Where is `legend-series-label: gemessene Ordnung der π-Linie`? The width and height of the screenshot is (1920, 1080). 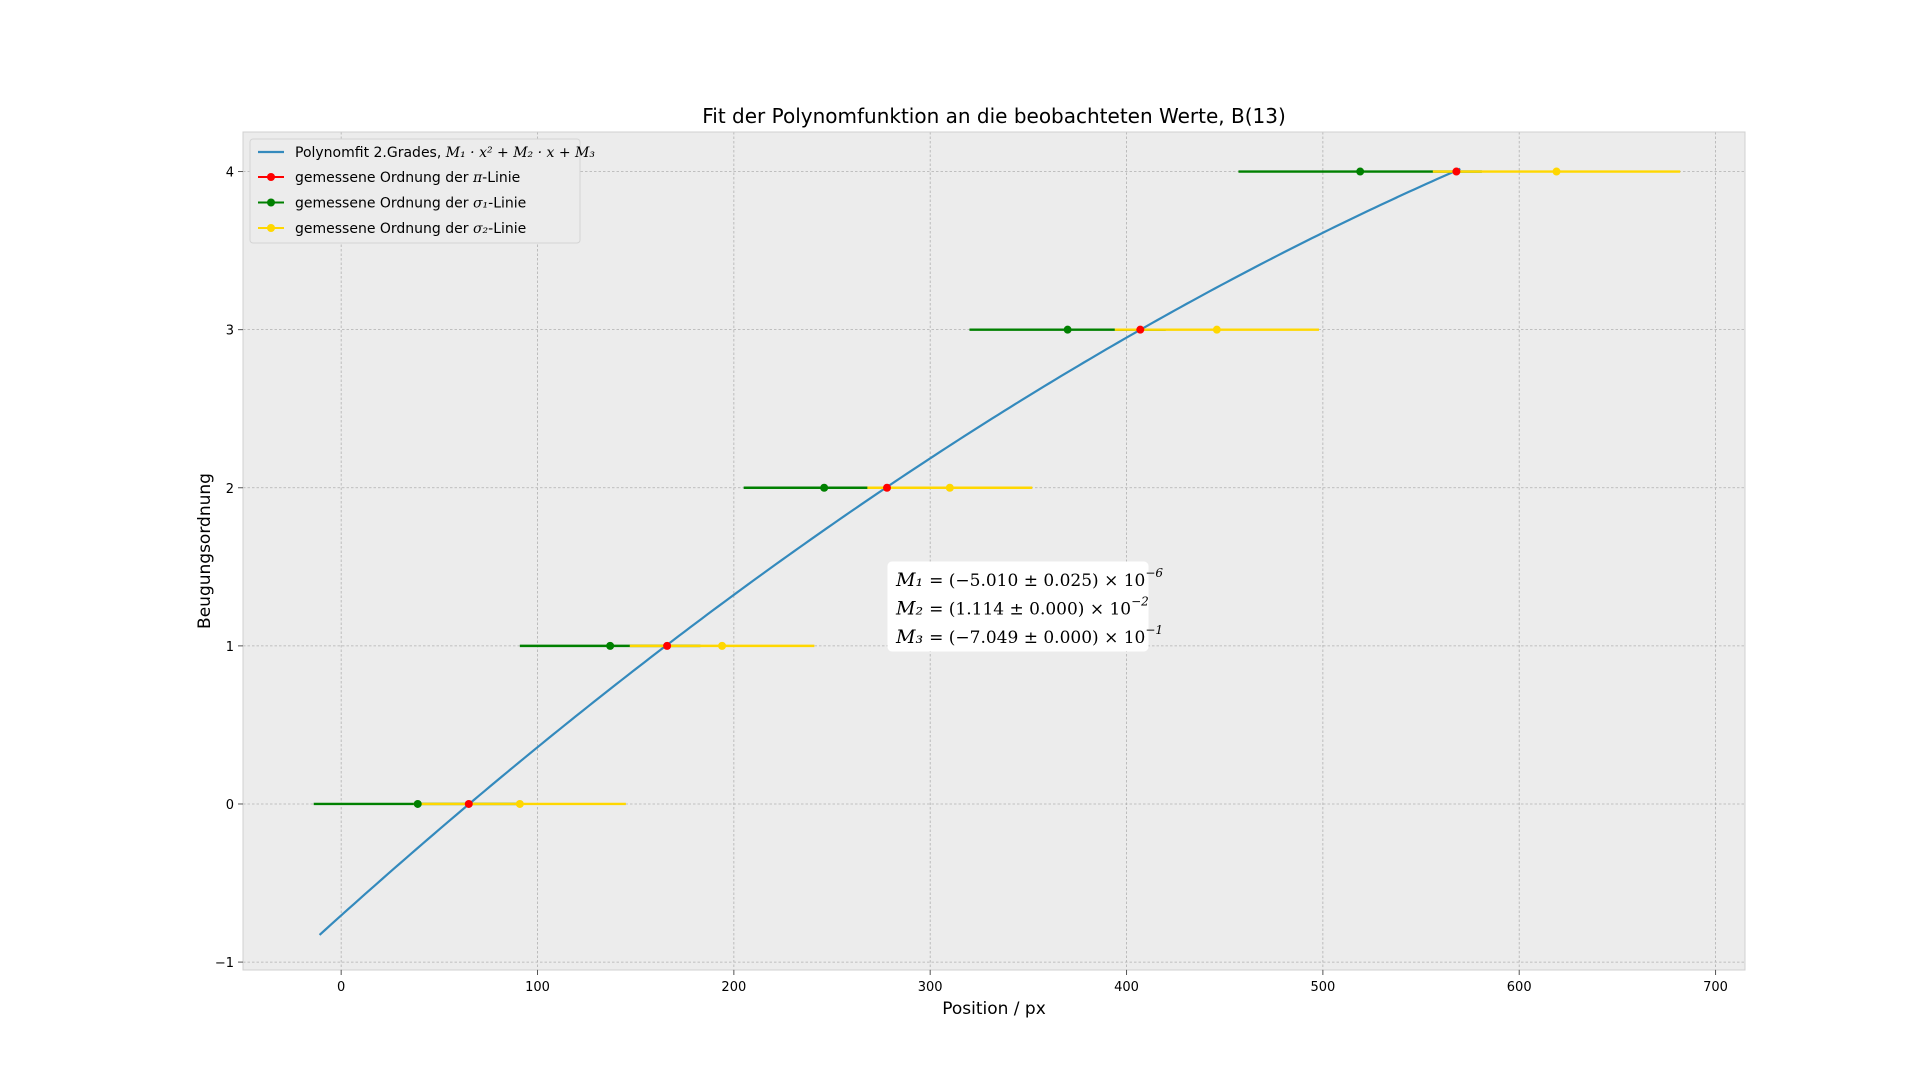 legend-series-label: gemessene Ordnung der π-Linie is located at coordinates (407, 178).